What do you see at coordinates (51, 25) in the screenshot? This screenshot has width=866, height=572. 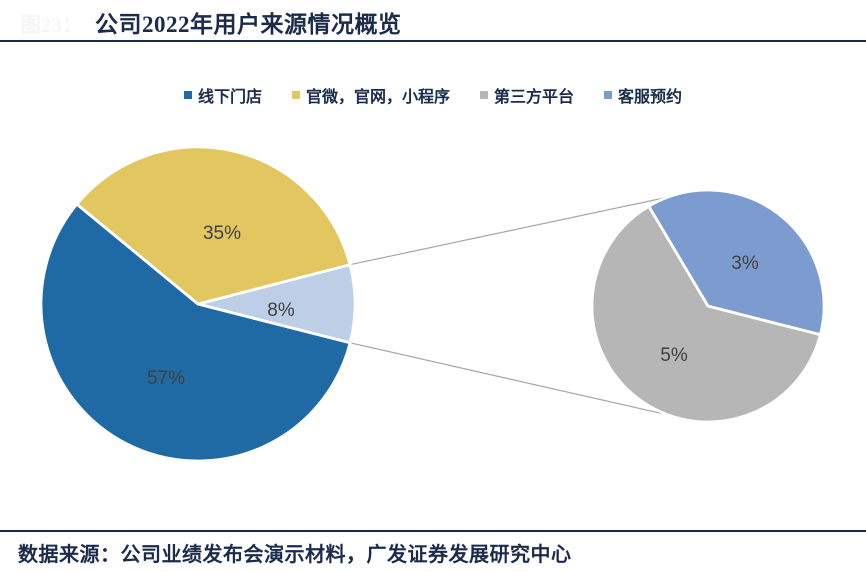 I see `figure-number-watermark: 图23：` at bounding box center [51, 25].